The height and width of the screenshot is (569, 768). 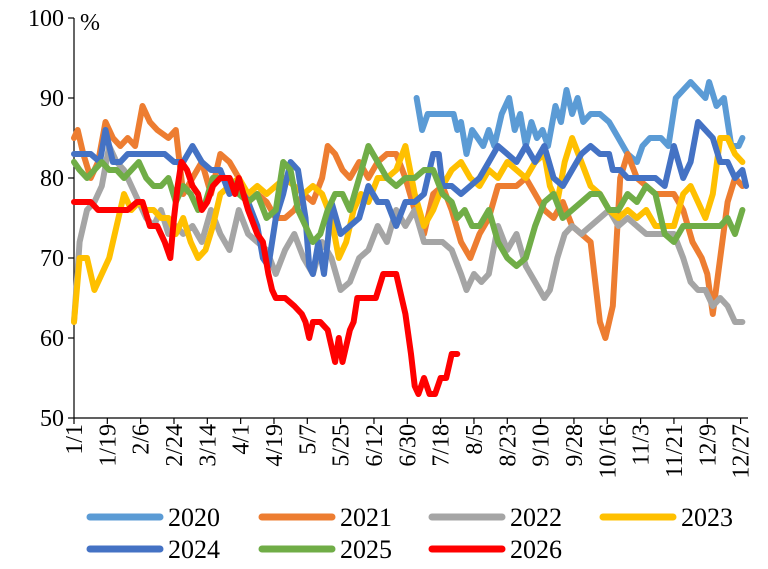 What do you see at coordinates (375, 445) in the screenshot?
I see `x-tick-label: 6/12` at bounding box center [375, 445].